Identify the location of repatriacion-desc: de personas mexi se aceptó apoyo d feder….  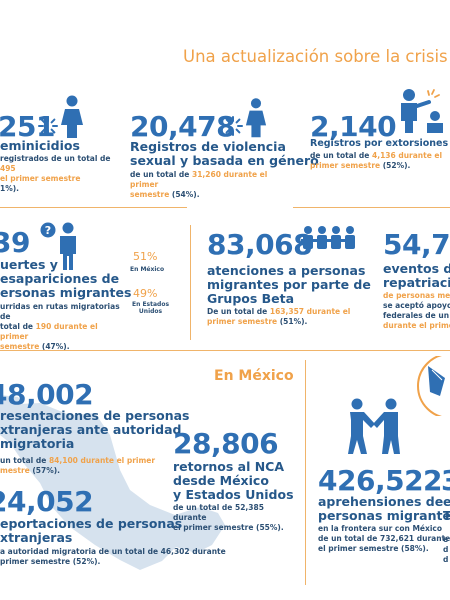
(416, 310).